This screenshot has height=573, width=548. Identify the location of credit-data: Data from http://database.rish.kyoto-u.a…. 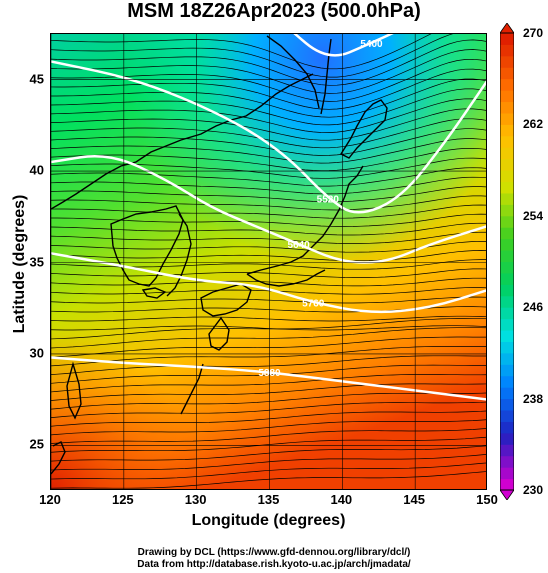
(274, 564).